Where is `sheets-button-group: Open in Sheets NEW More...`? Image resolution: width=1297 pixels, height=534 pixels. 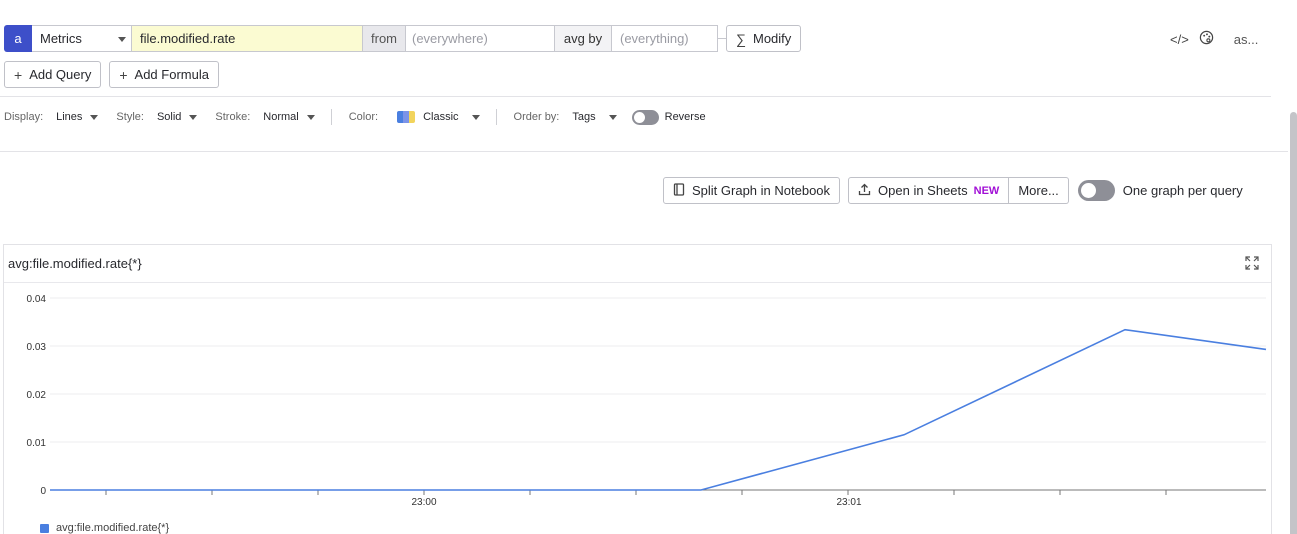 sheets-button-group: Open in Sheets NEW More... is located at coordinates (958, 190).